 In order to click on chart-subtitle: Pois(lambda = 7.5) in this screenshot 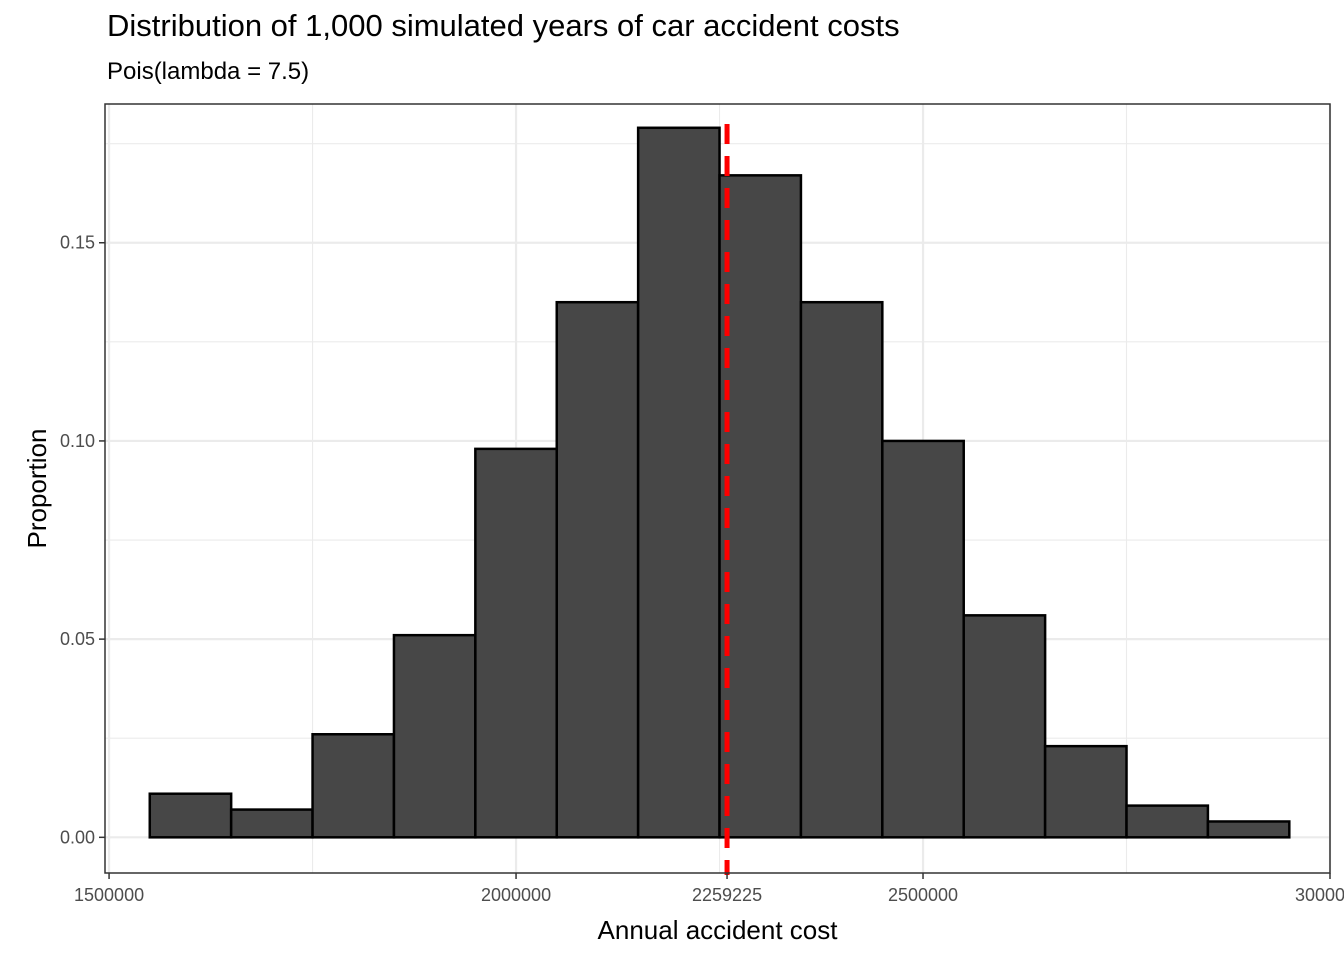, I will do `click(208, 71)`.